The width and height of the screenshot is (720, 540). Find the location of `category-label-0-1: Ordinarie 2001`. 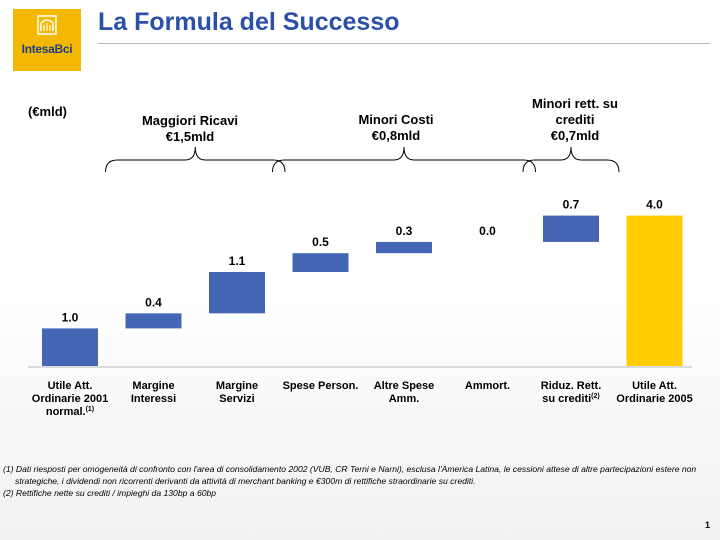

category-label-0-1: Ordinarie 2001 is located at coordinates (70, 399).